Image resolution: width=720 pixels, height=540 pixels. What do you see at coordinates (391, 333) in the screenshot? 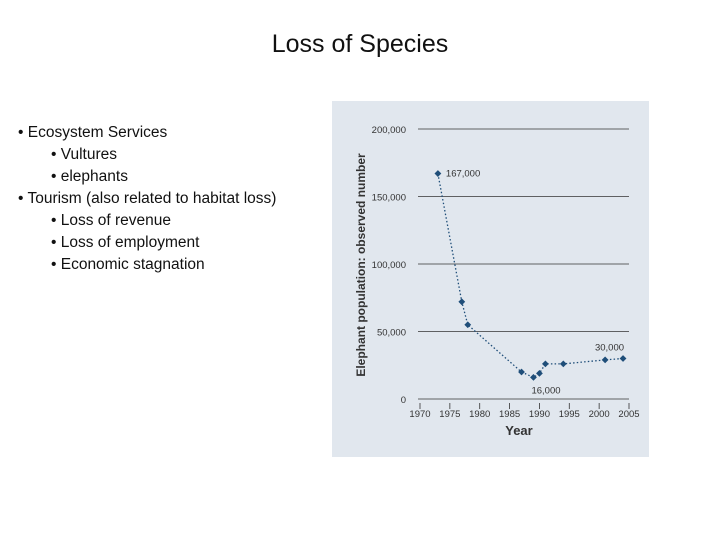
I see `y-tick-label: 50,000` at bounding box center [391, 333].